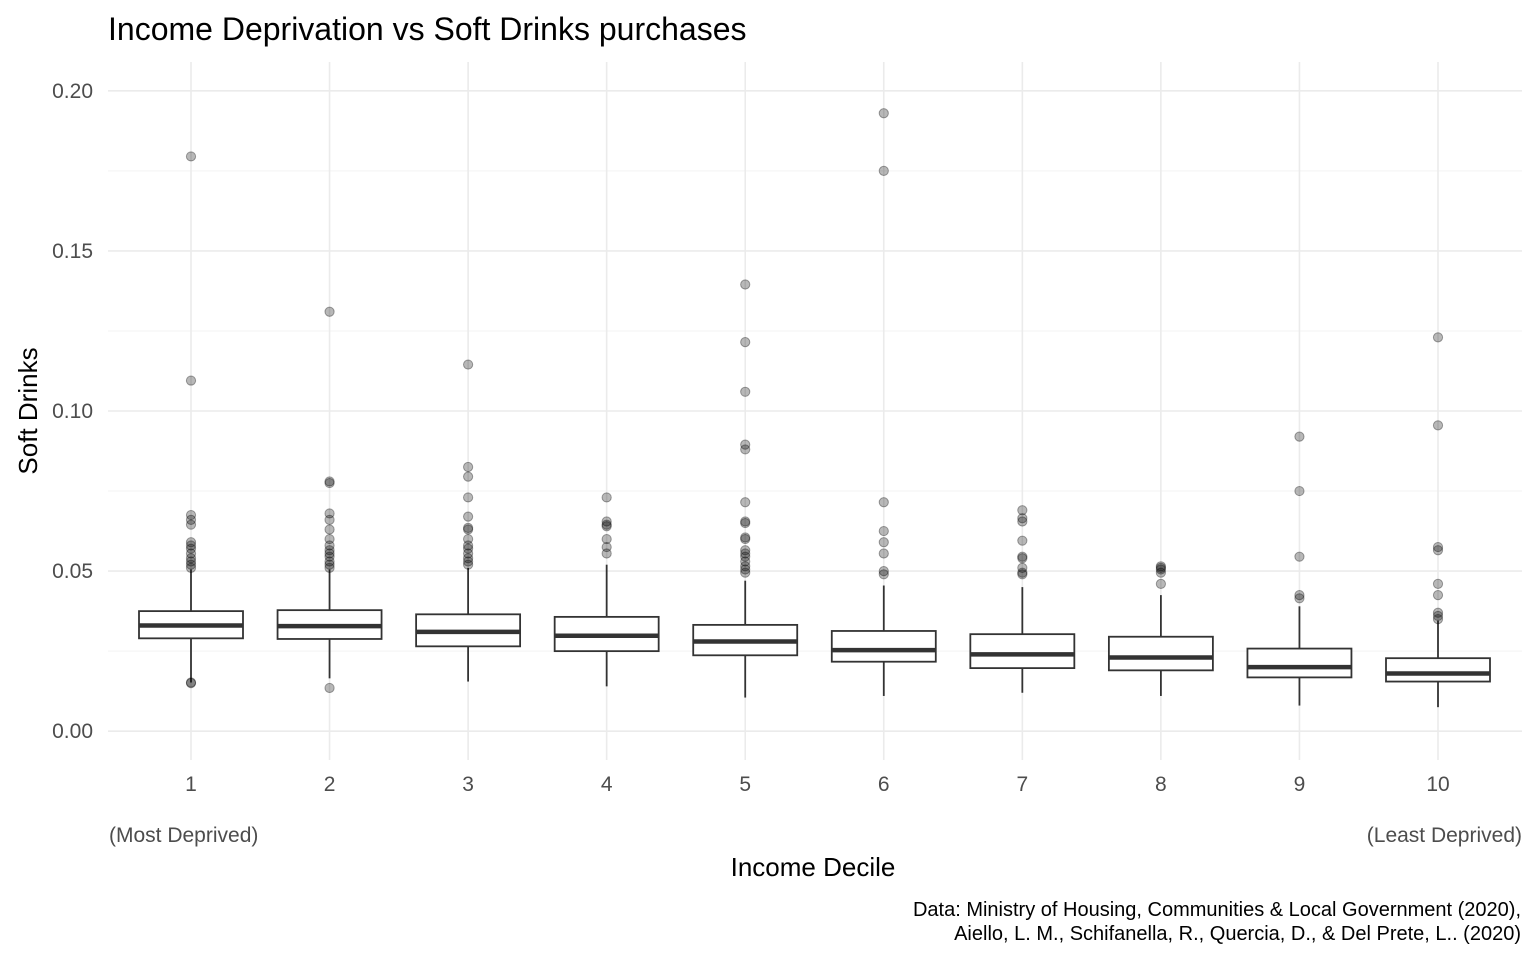  Describe the element at coordinates (468, 784) in the screenshot. I see `x-tick-label: 3` at that location.